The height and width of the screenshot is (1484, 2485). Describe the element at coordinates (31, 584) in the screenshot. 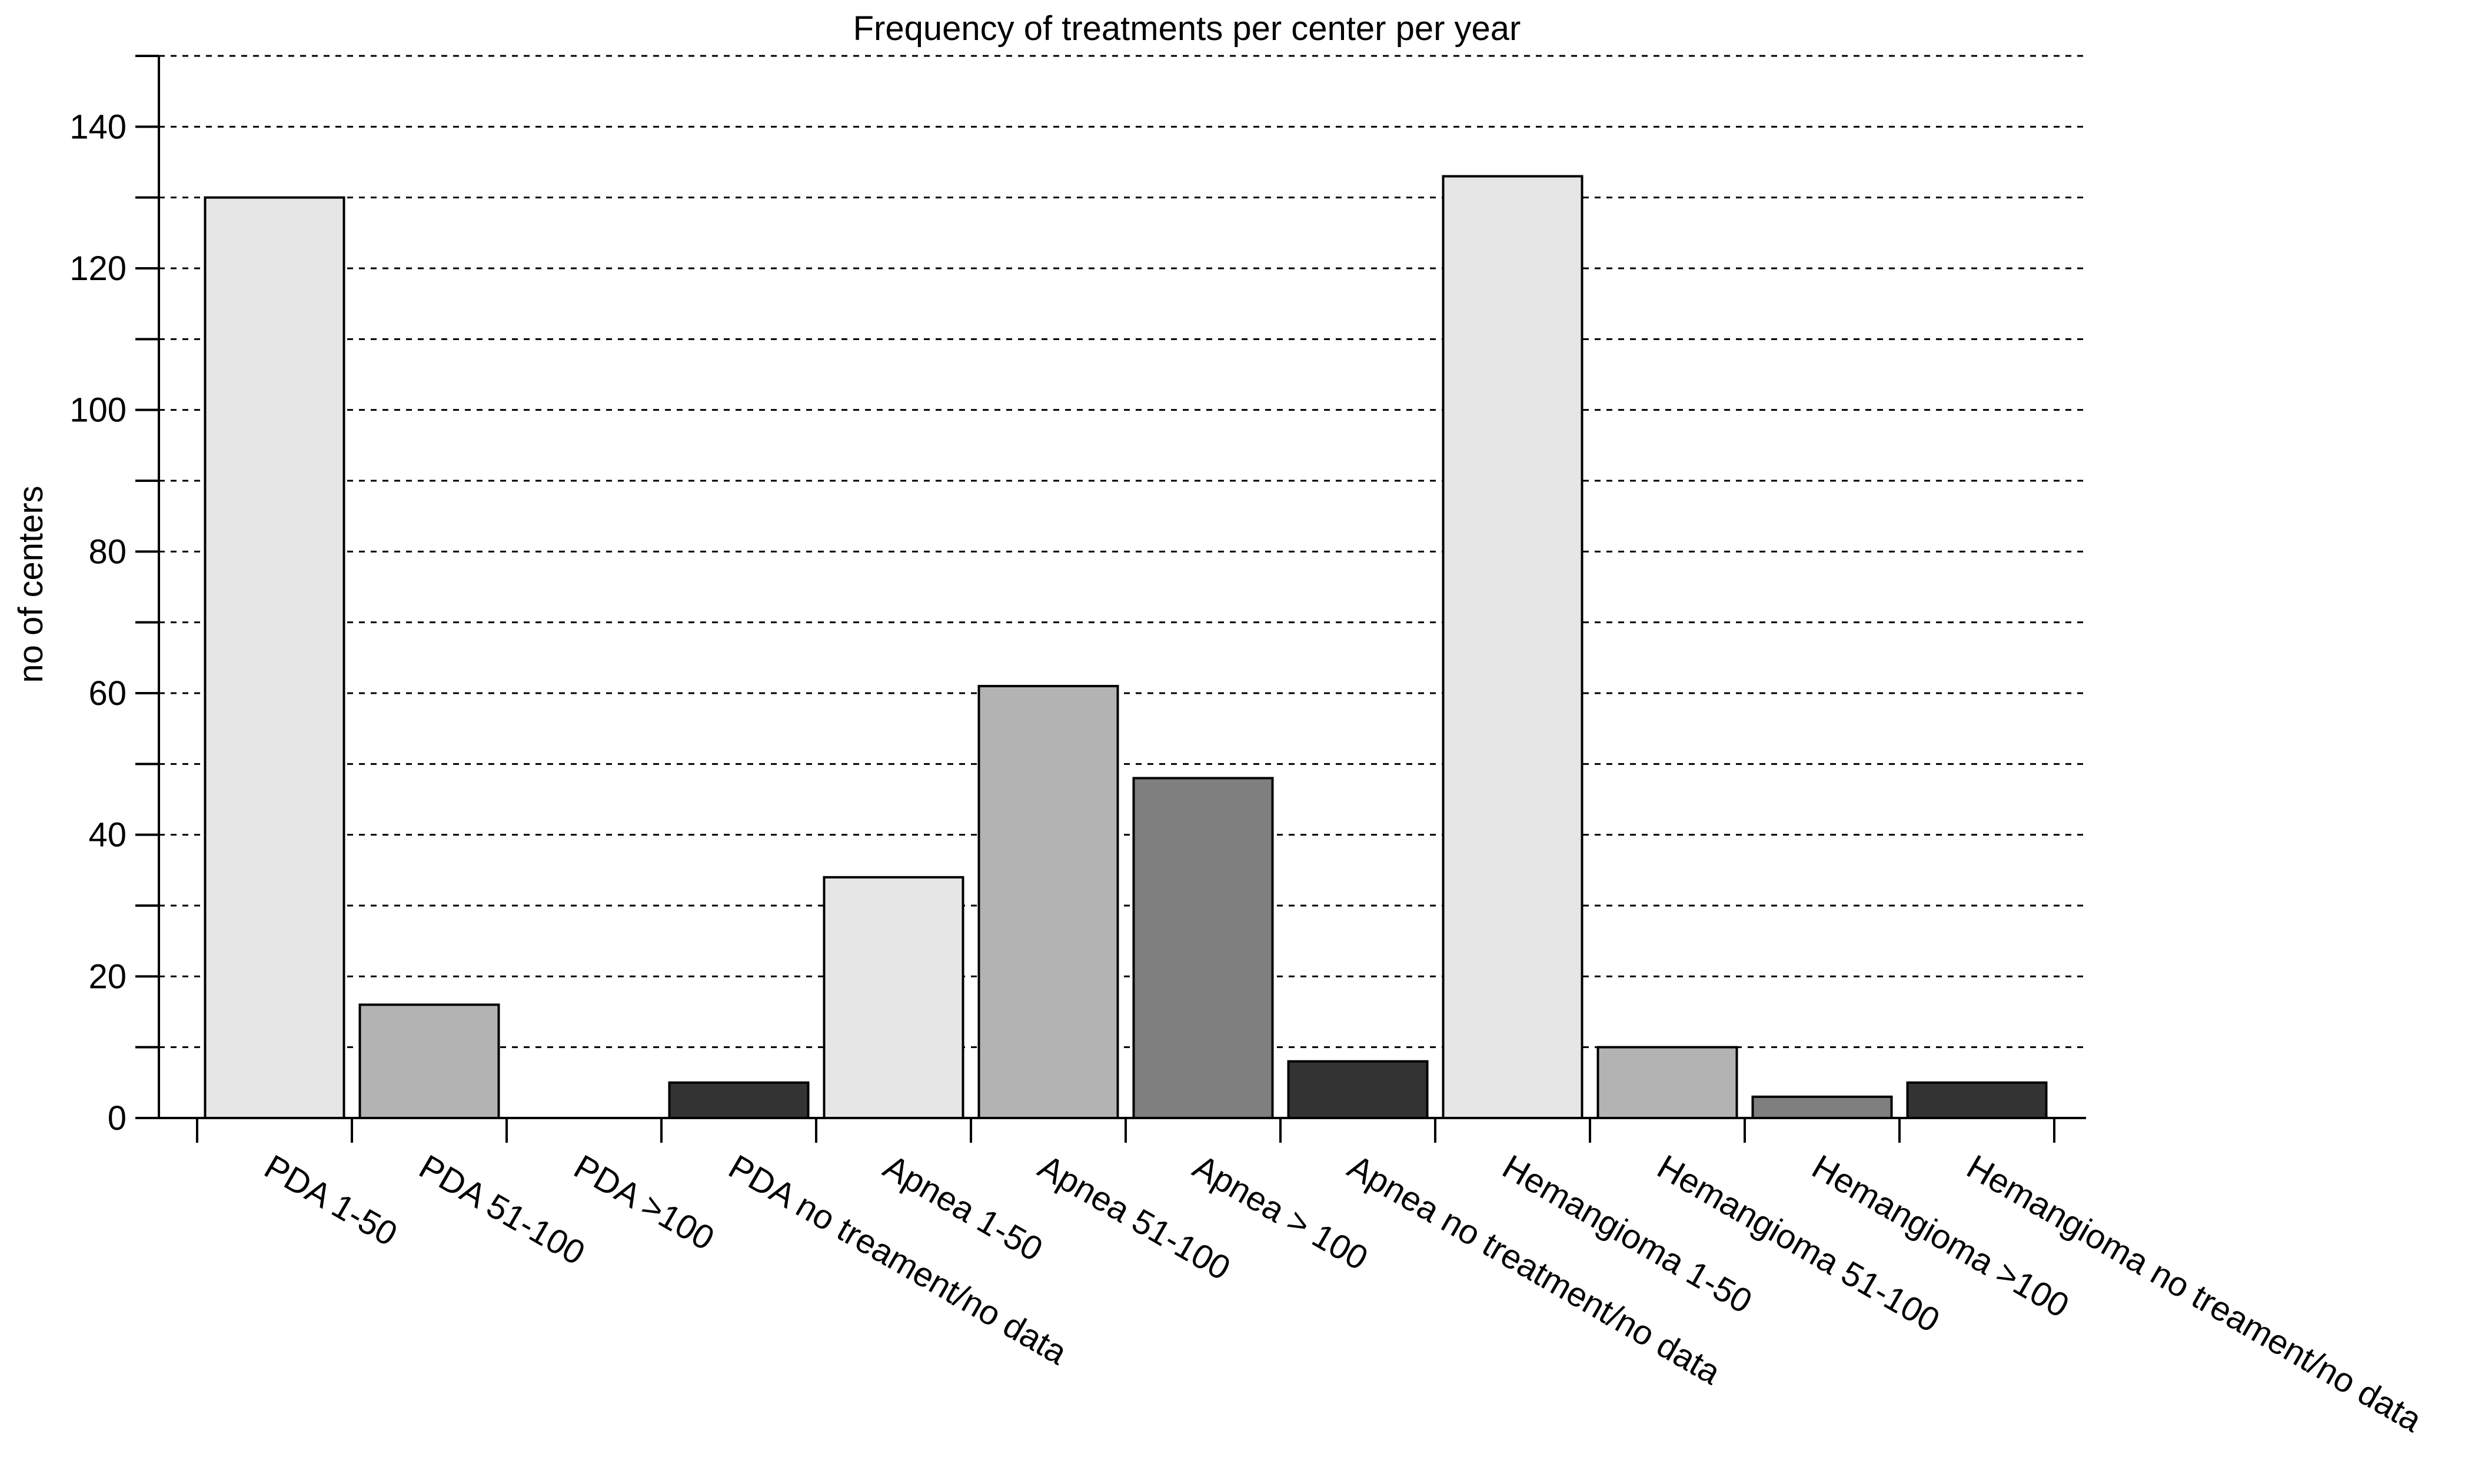

I see `y-axis-label: no of centers` at that location.